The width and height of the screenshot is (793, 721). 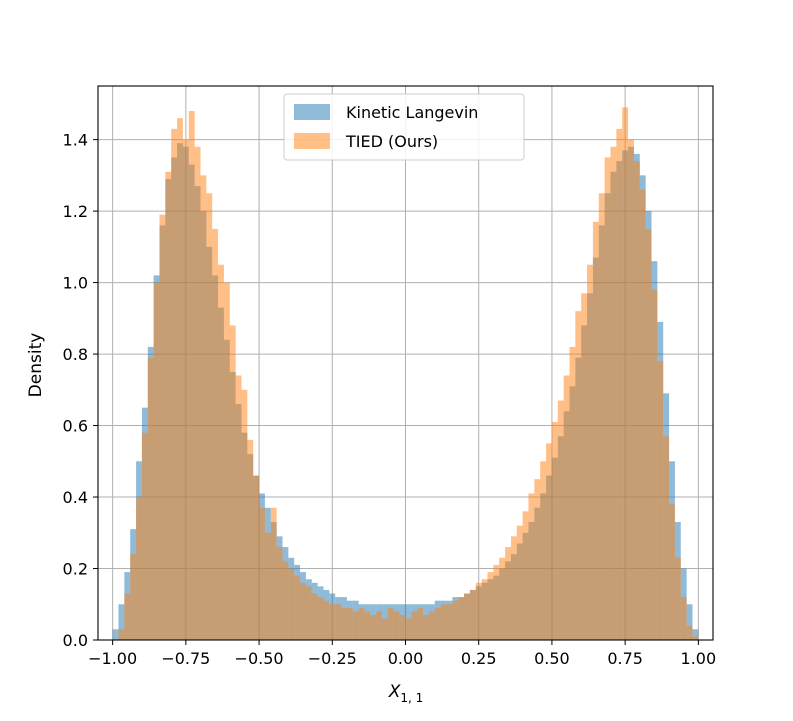 What do you see at coordinates (191, 376) in the screenshot?
I see `bar-s1-b13` at bounding box center [191, 376].